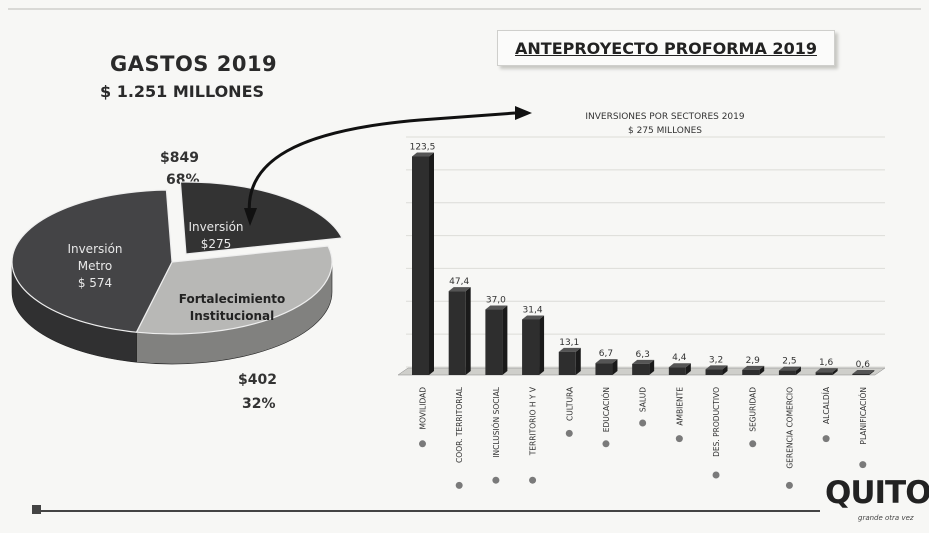 The width and height of the screenshot is (929, 533). I want to click on pie-label-metro-2: Metro, so click(95, 266).